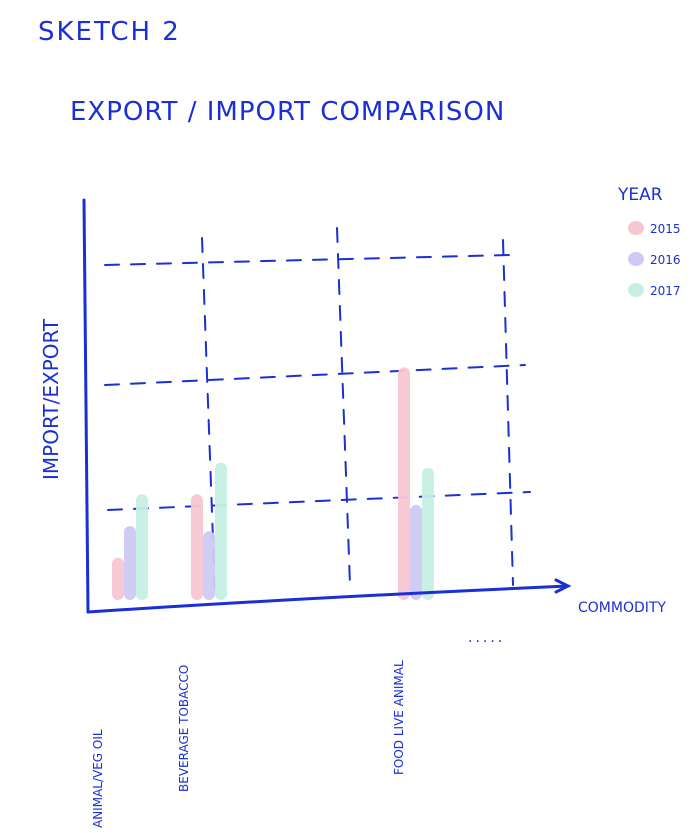 Image resolution: width=693 pixels, height=833 pixels. I want to click on x-axis-line, so click(328, 599).